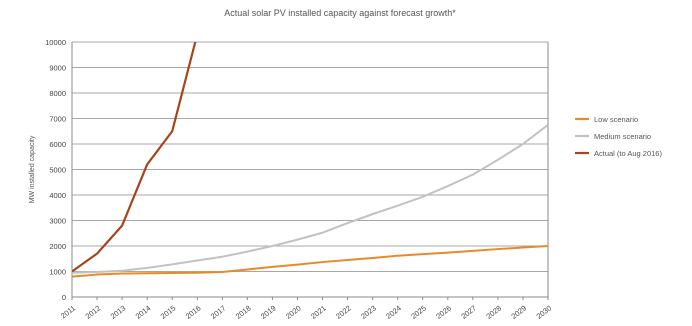 This screenshot has width=692, height=326. Describe the element at coordinates (93, 311) in the screenshot. I see `x-tick-label: 2012` at that location.